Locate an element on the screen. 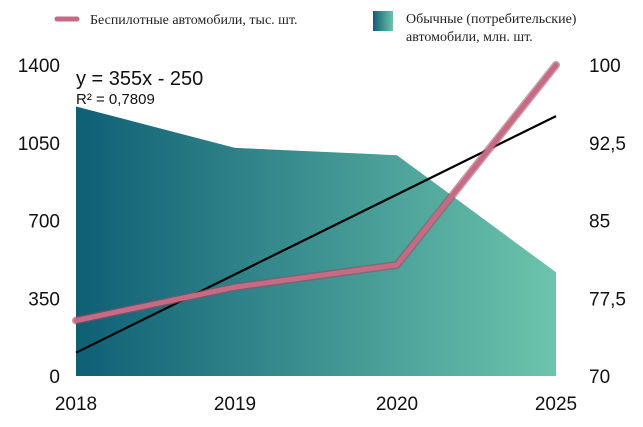  left-tick-label: 350 is located at coordinates (44, 299).